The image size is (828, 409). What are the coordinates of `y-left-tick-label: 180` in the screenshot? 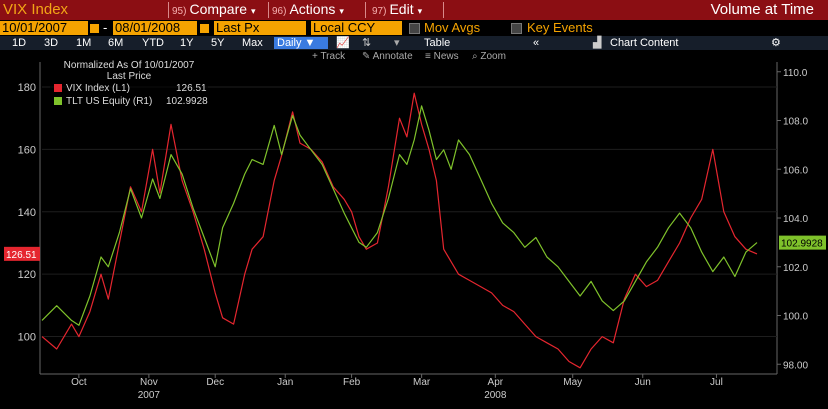 It's located at (27, 88).